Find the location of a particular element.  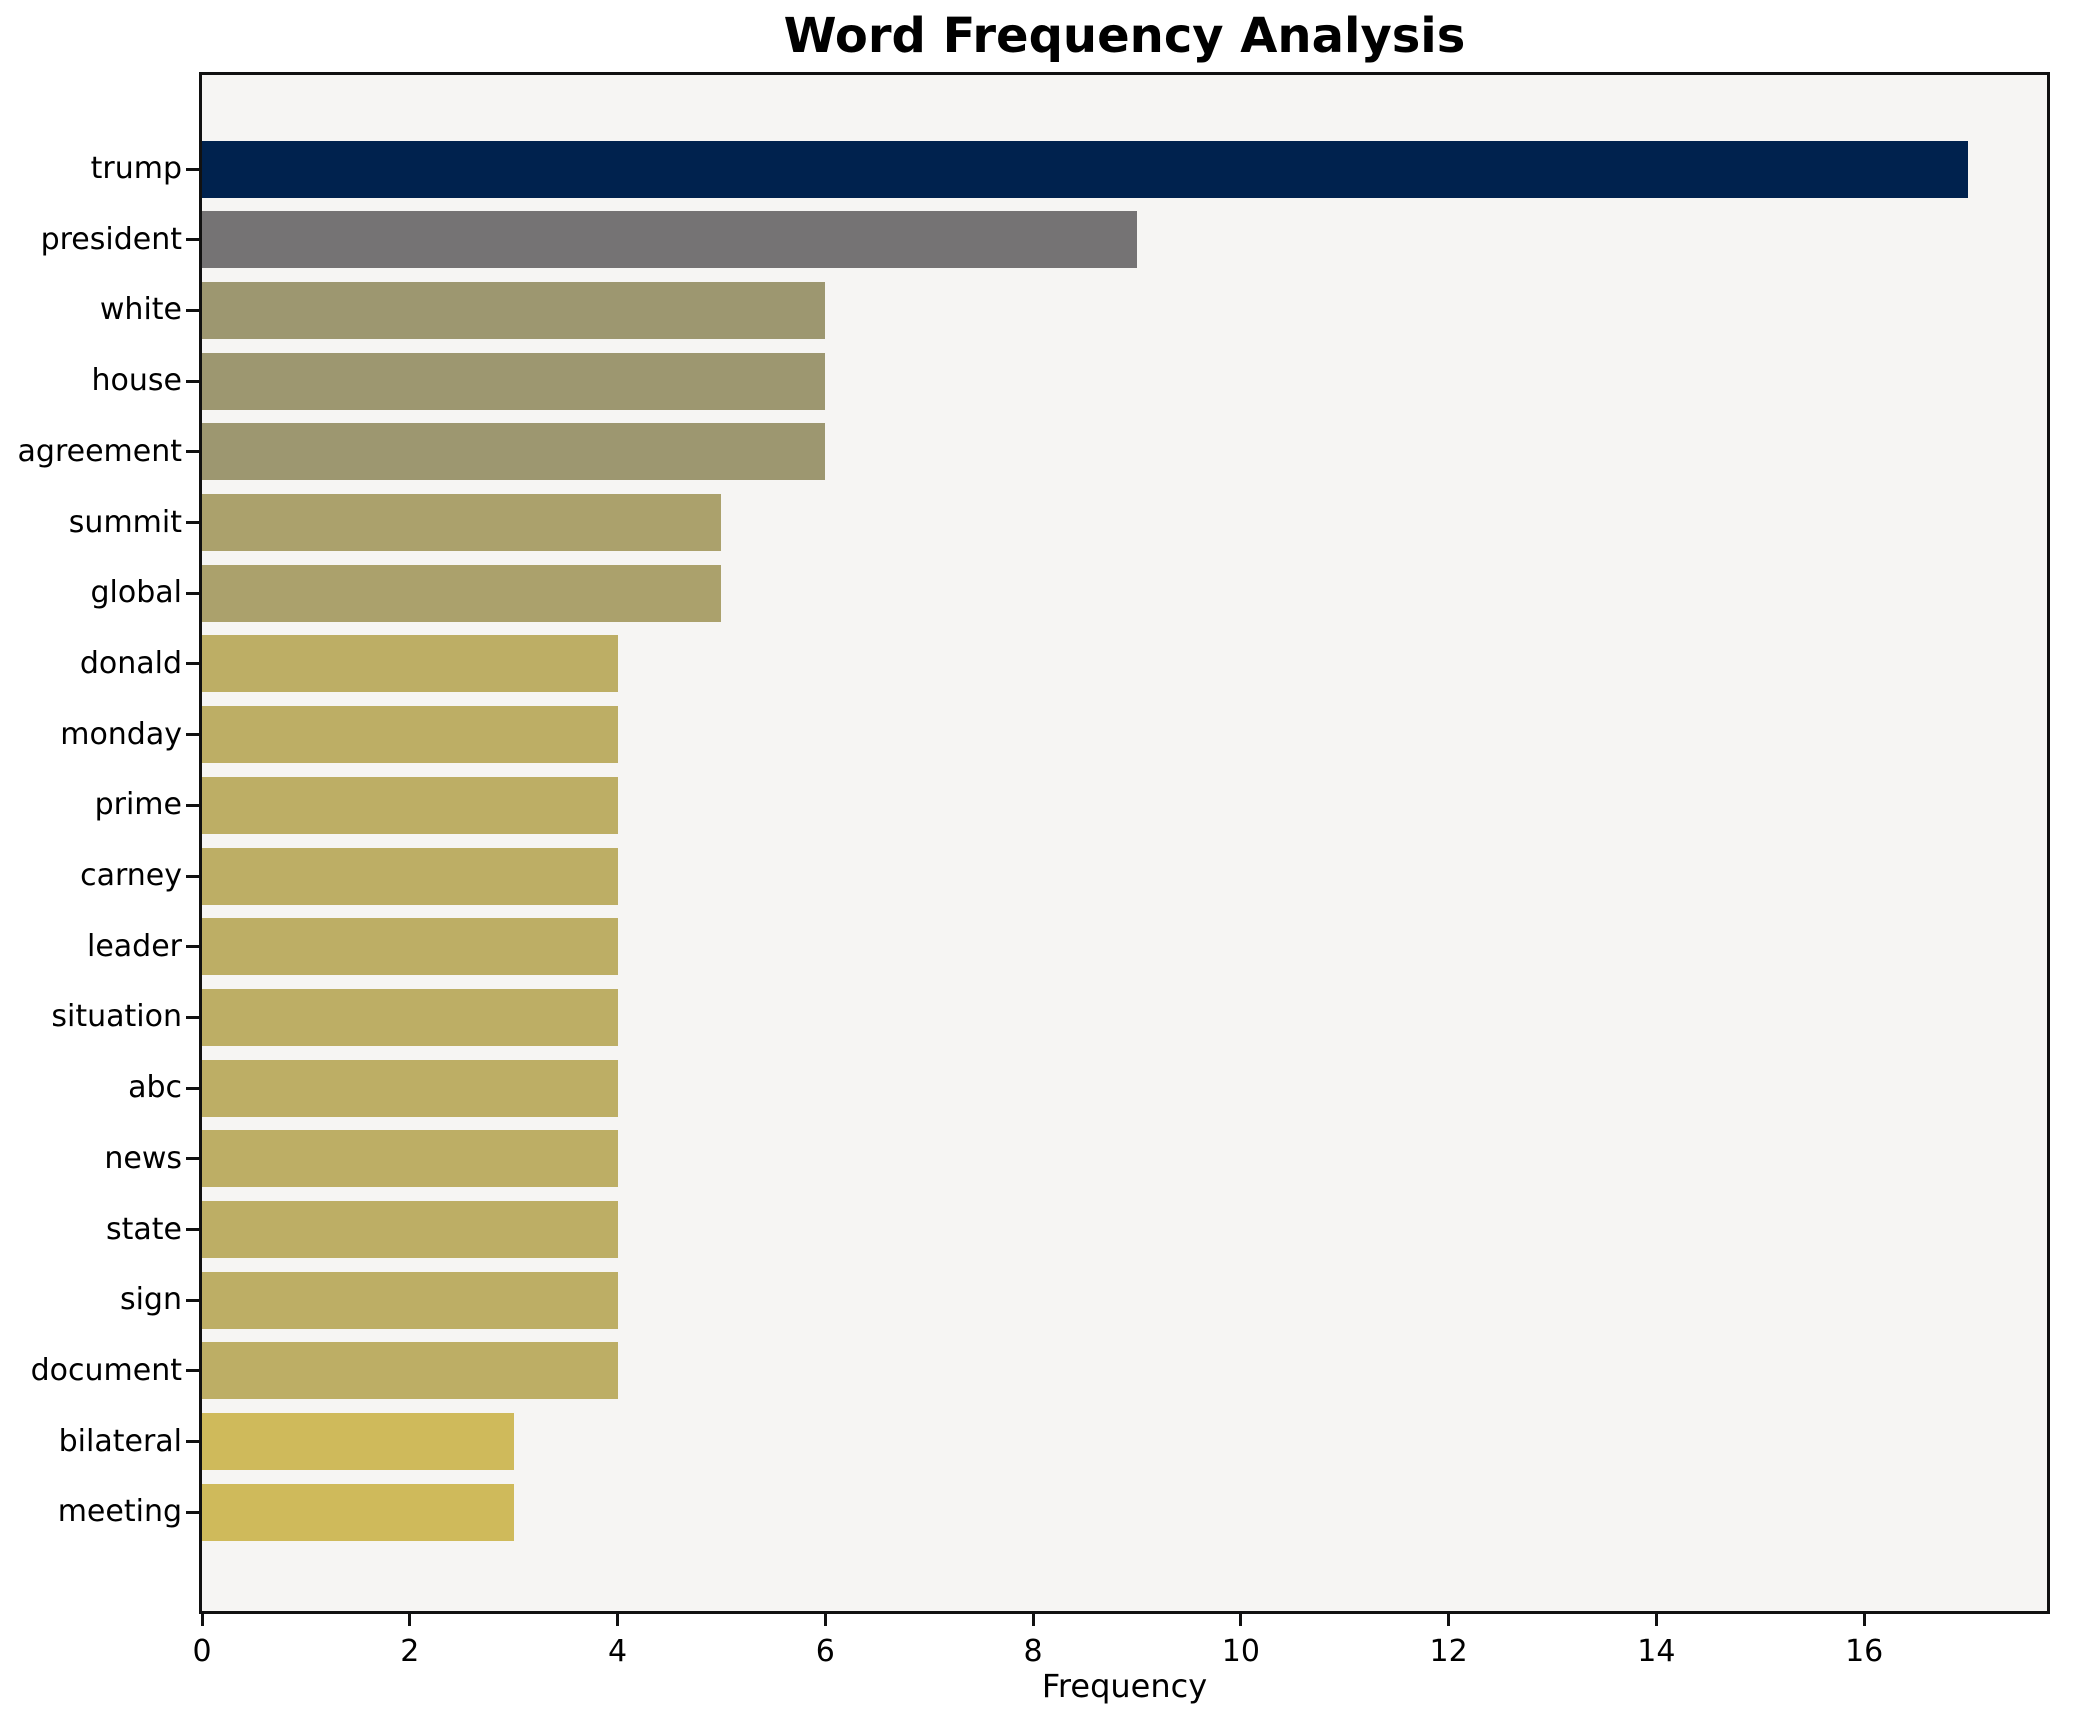

x-tick-label-12: 12 is located at coordinates (1448, 1651).